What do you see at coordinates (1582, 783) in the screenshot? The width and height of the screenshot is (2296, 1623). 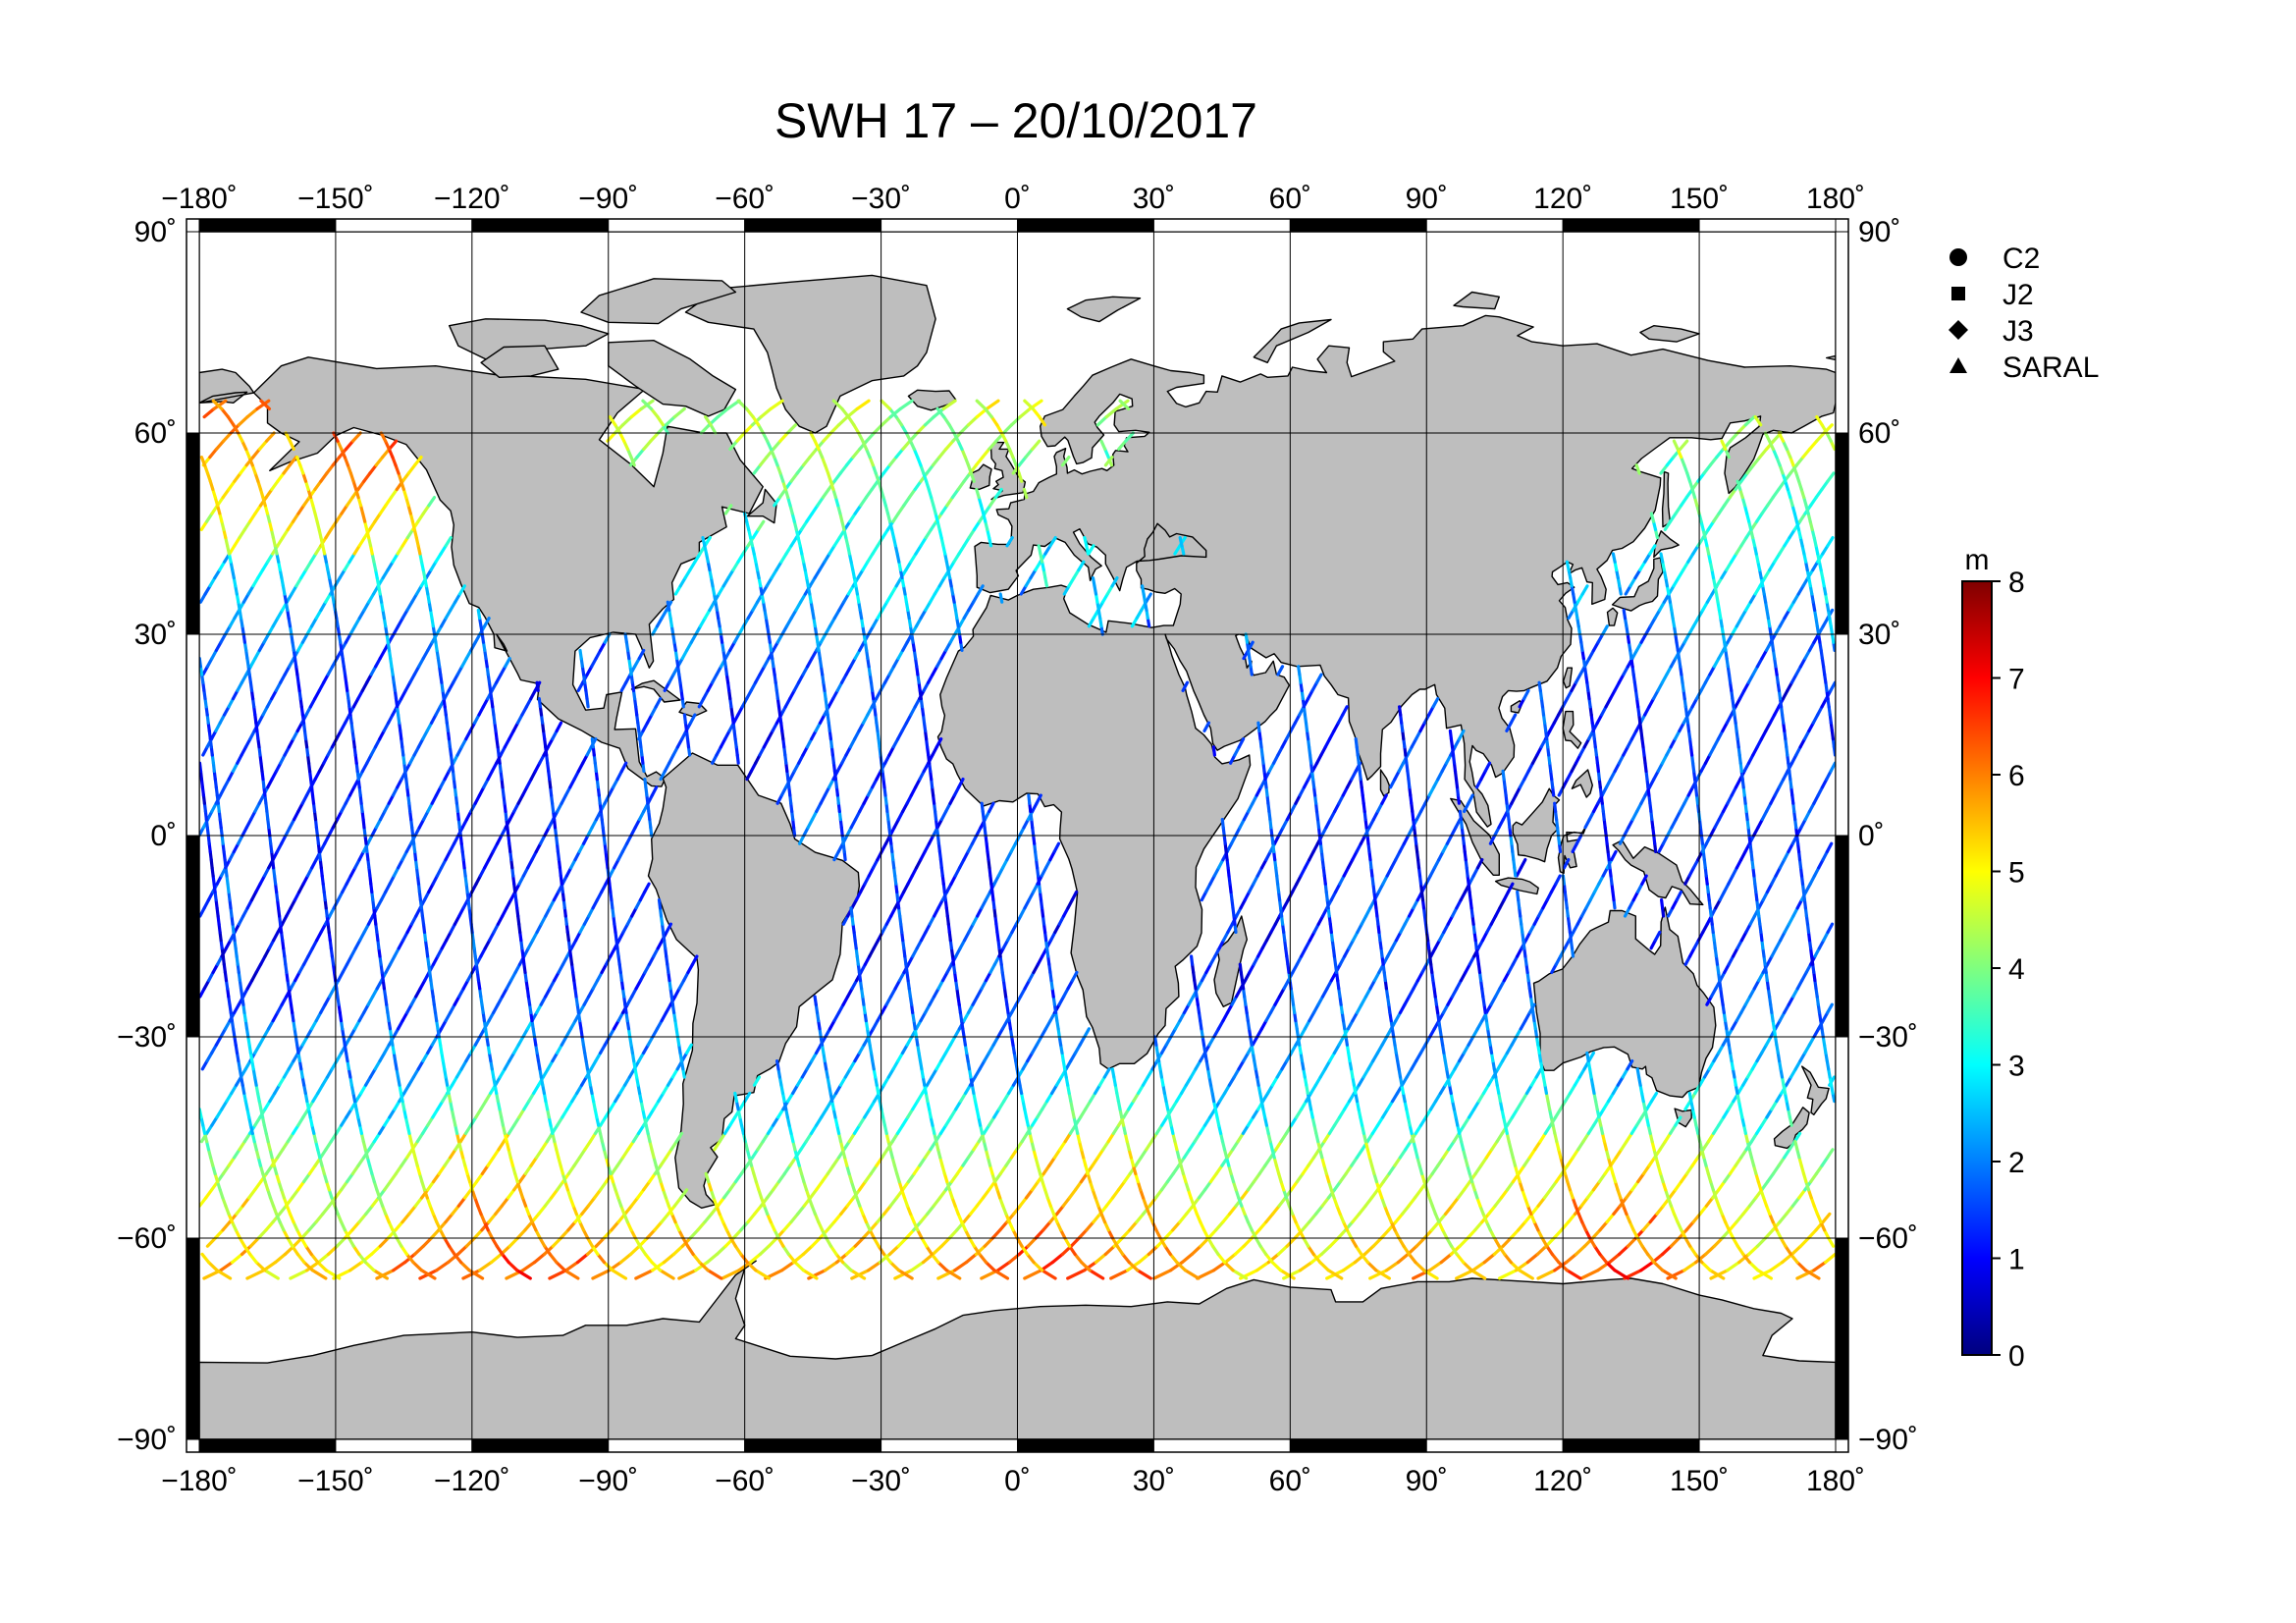 I see `land-mindanao` at bounding box center [1582, 783].